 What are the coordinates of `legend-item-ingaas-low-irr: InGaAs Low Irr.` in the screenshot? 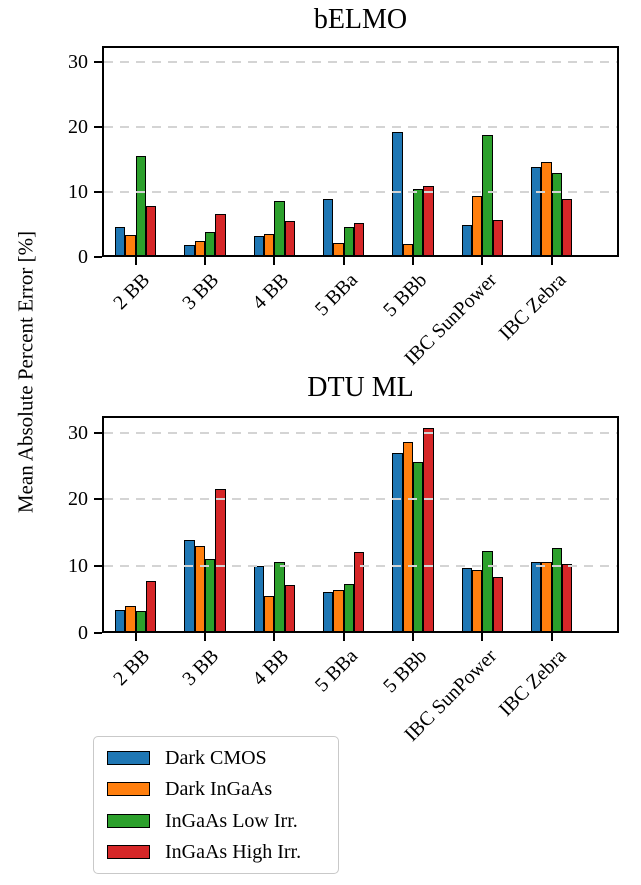 It's located at (222, 821).